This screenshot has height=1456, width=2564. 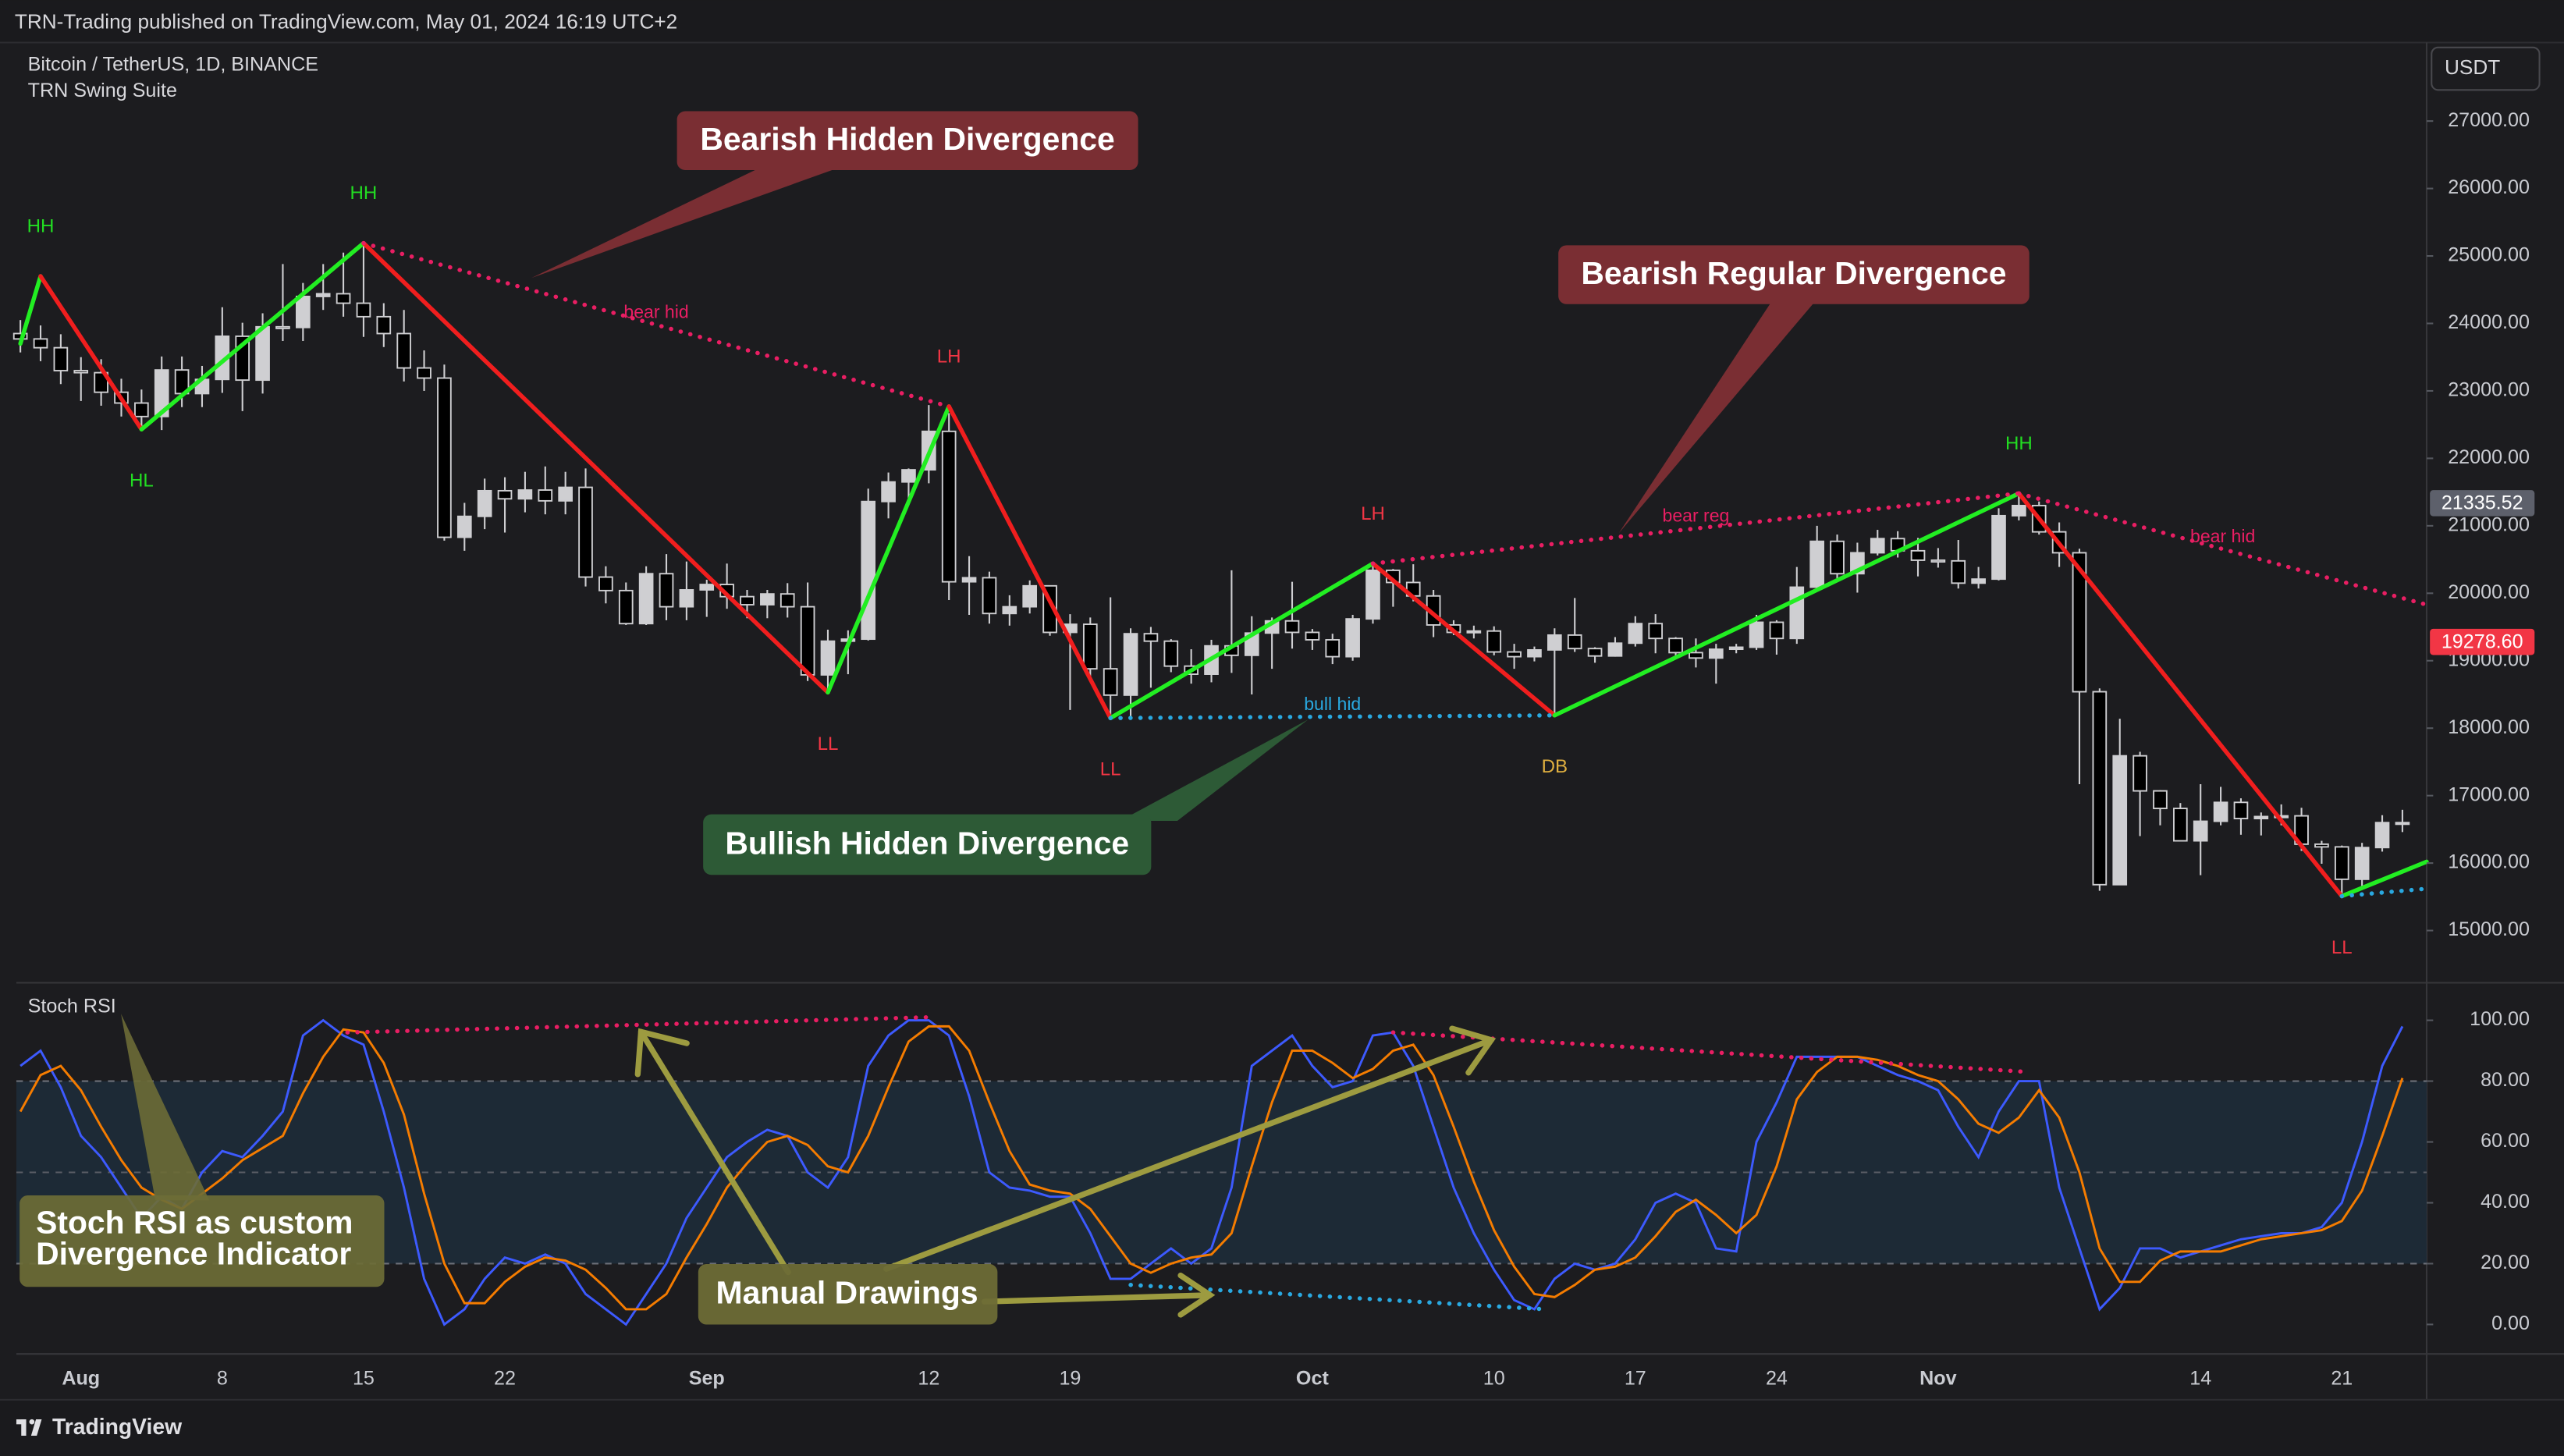 What do you see at coordinates (1110, 770) in the screenshot?
I see `swing-label: LL` at bounding box center [1110, 770].